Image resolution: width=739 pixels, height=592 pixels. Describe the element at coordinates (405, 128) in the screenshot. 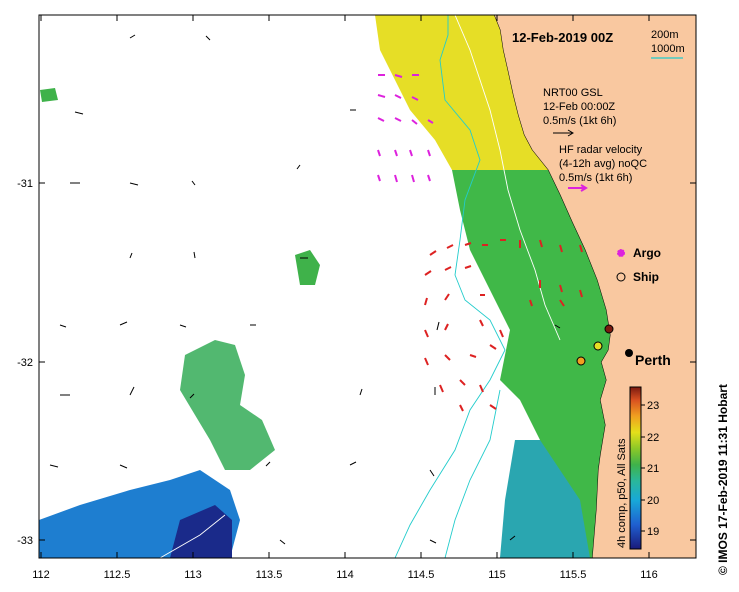

I see `radar-arrows-north` at that location.